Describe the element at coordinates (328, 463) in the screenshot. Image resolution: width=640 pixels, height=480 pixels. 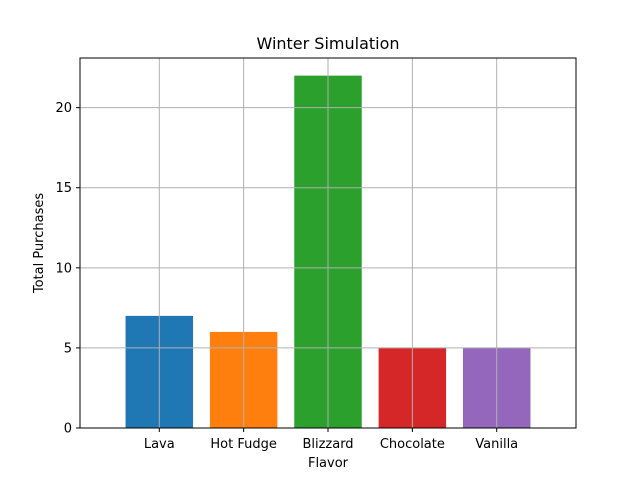
I see `x-axis-label: Flavor` at that location.